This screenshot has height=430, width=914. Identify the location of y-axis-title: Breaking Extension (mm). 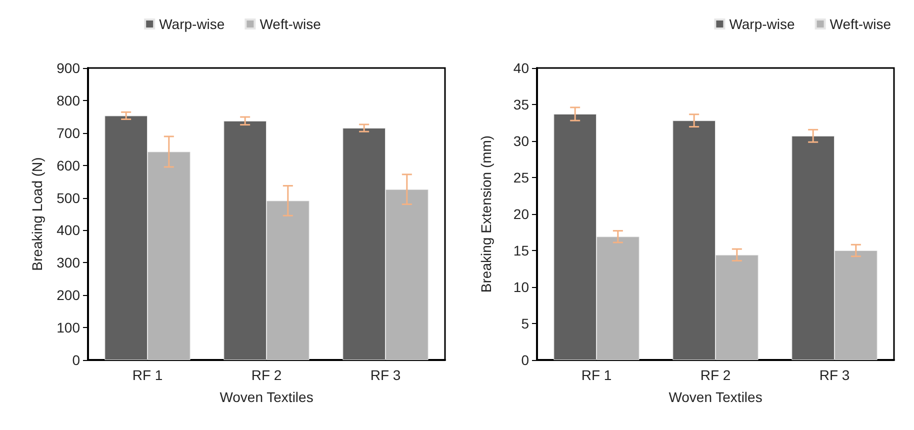
(486, 214).